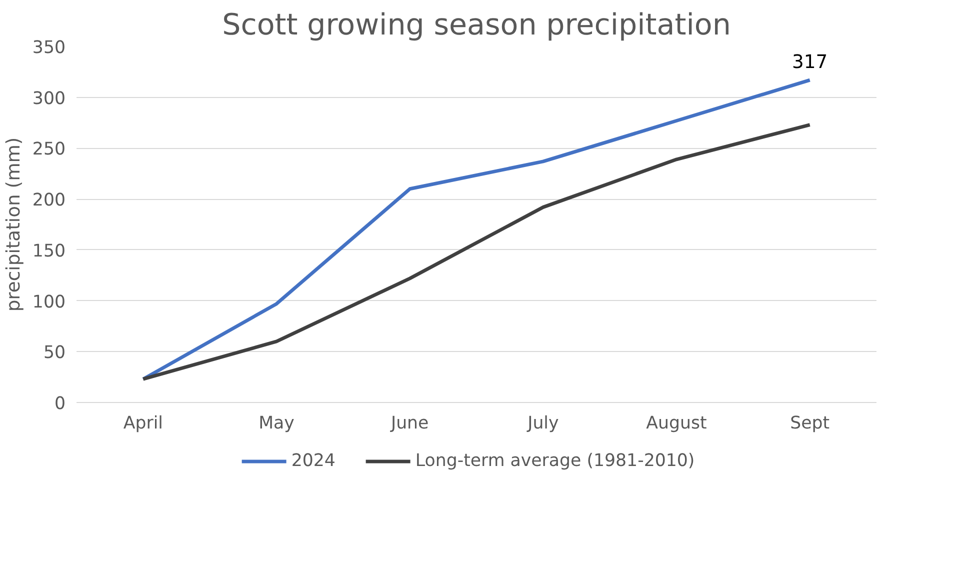 This screenshot has width=960, height=574. Describe the element at coordinates (49, 98) in the screenshot. I see `y-tick-label: 300` at that location.